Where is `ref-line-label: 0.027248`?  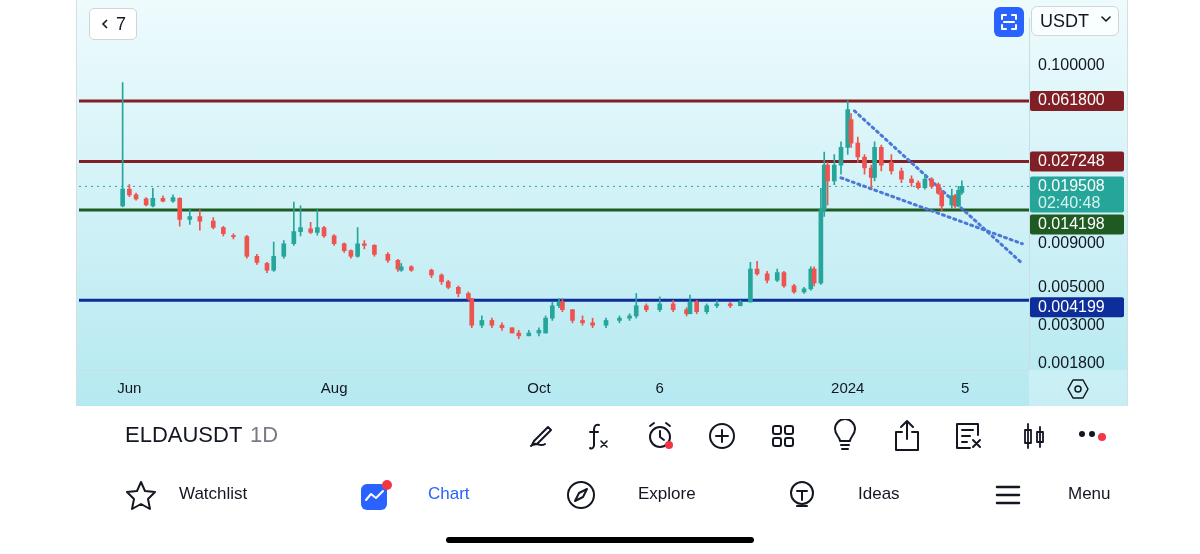
ref-line-label: 0.027248 is located at coordinates (1071, 161).